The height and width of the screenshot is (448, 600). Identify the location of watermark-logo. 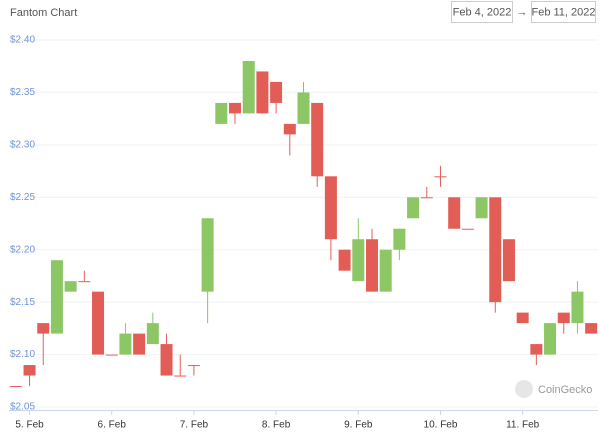
(524, 389).